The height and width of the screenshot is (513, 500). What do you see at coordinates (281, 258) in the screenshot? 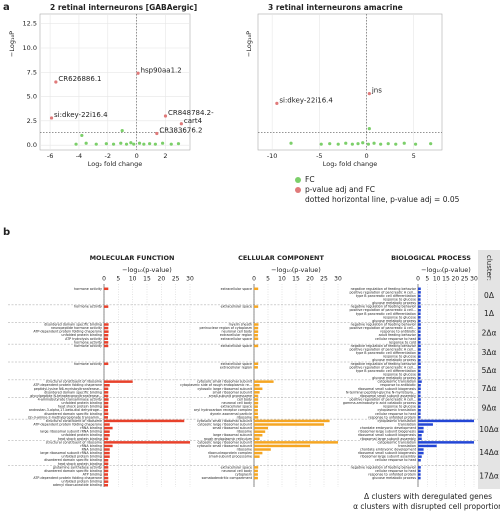
I see `chart-title: CELLULAR COMPONENT` at bounding box center [281, 258].